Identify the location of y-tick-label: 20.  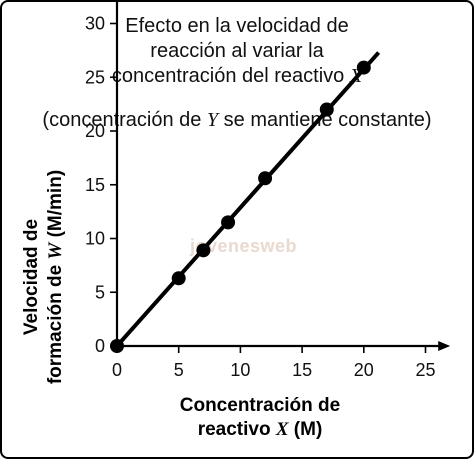
(95, 131).